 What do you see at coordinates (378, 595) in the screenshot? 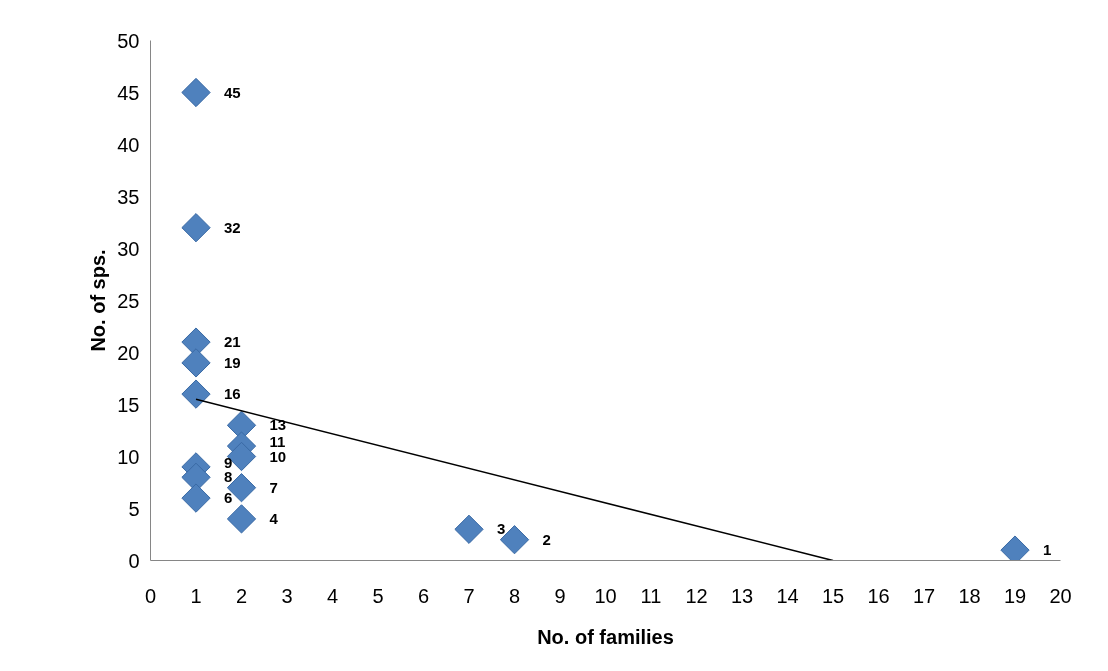
I see `x-tick-label: 5` at bounding box center [378, 595].